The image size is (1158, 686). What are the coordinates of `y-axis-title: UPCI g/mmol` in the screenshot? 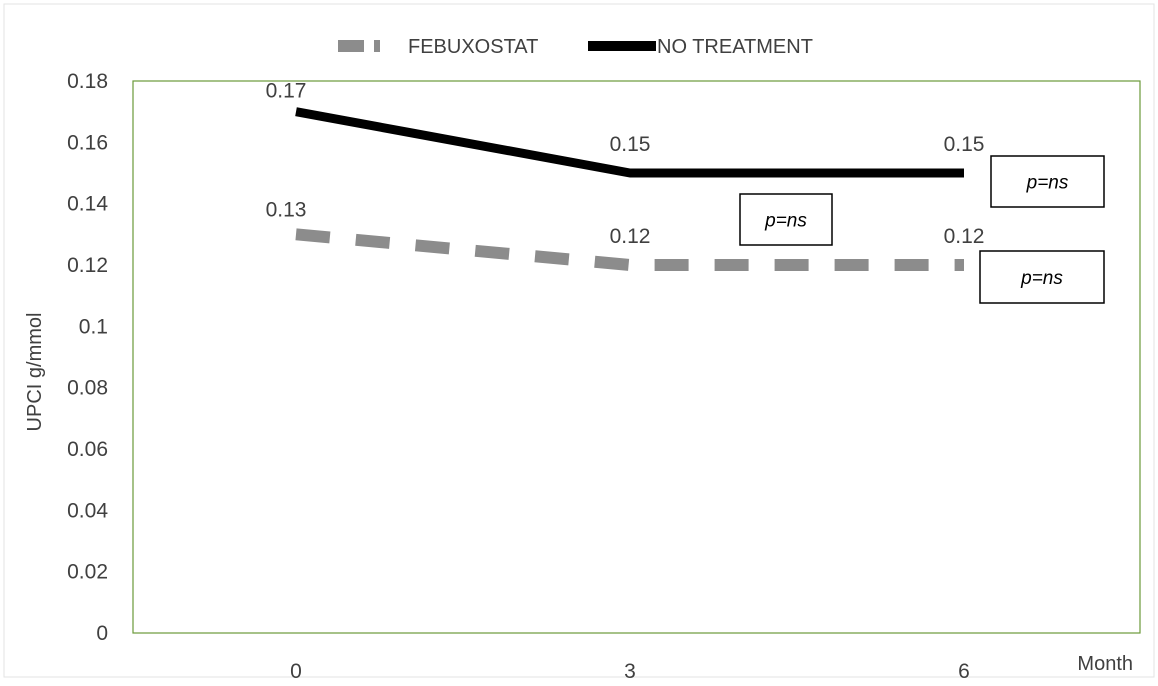 It's located at (35, 372).